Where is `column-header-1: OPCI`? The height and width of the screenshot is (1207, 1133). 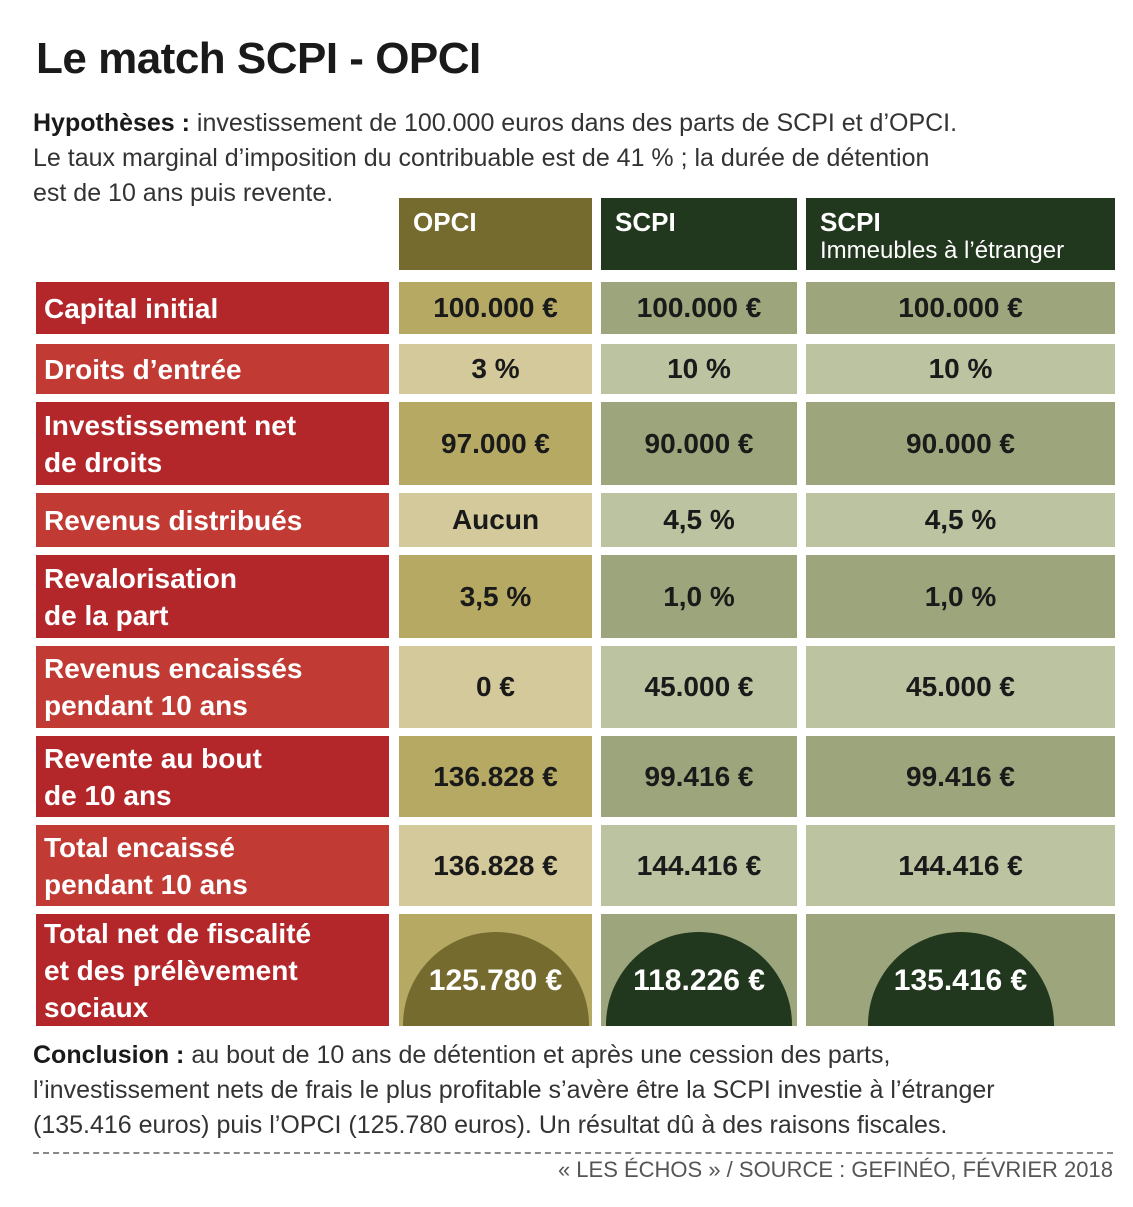
column-header-1: OPCI is located at coordinates (495, 234).